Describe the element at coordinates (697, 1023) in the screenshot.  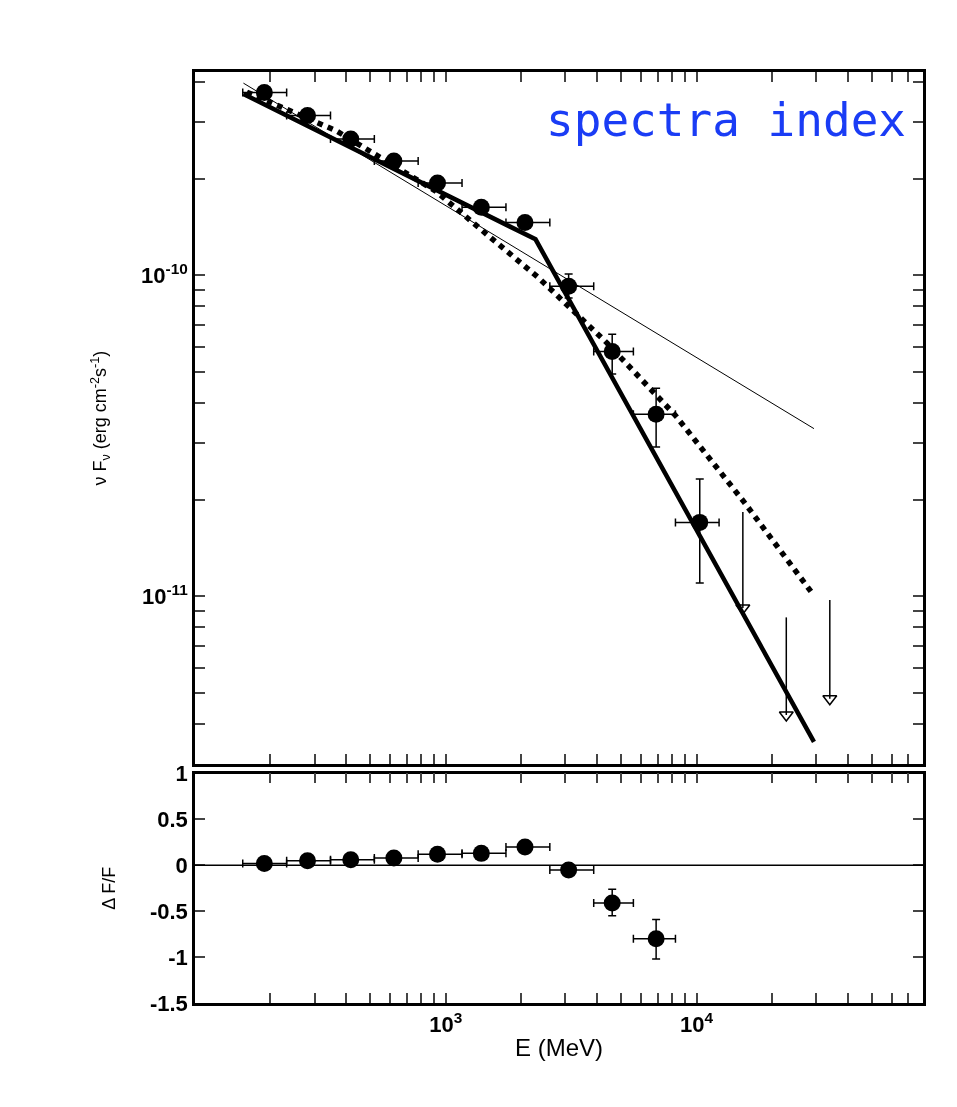
I see `x-tick-label: 10$^{4}$` at that location.